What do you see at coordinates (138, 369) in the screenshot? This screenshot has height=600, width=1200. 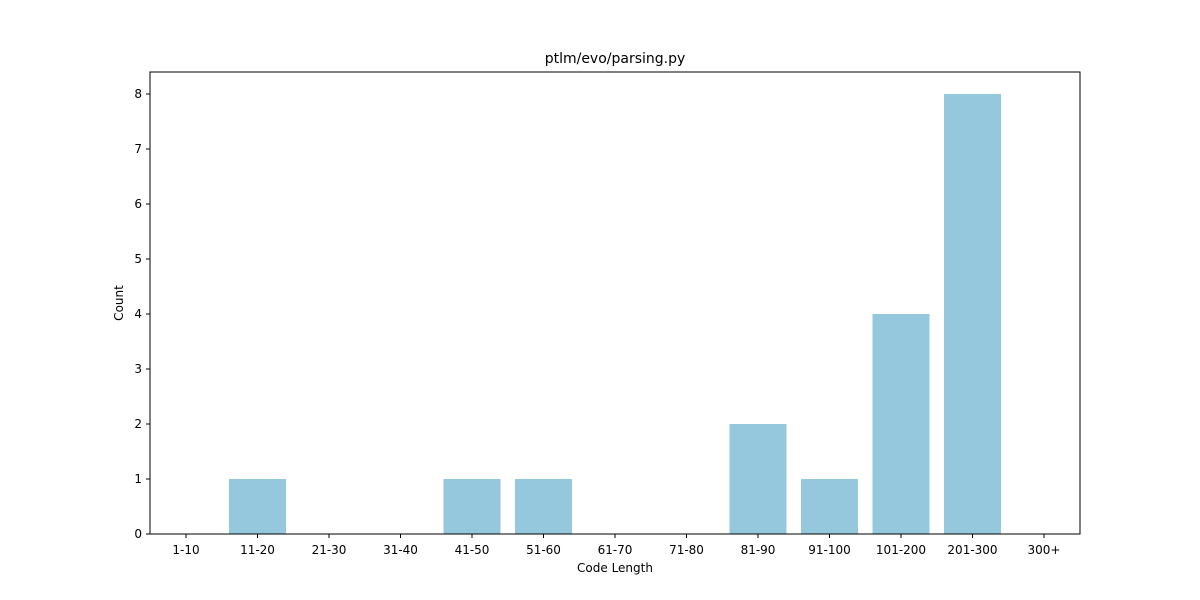 I see `y-tick-label: 3` at bounding box center [138, 369].